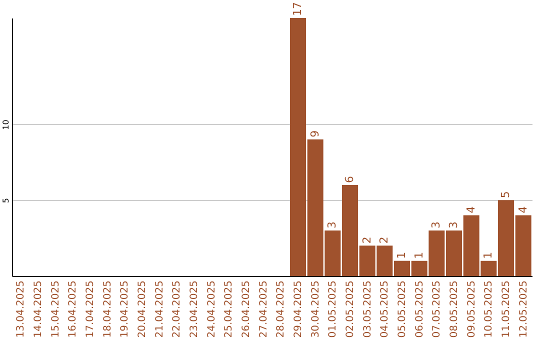 The width and height of the screenshot is (540, 340). Describe the element at coordinates (90, 309) in the screenshot. I see `x-tick-label: 17.04.2025` at that location.